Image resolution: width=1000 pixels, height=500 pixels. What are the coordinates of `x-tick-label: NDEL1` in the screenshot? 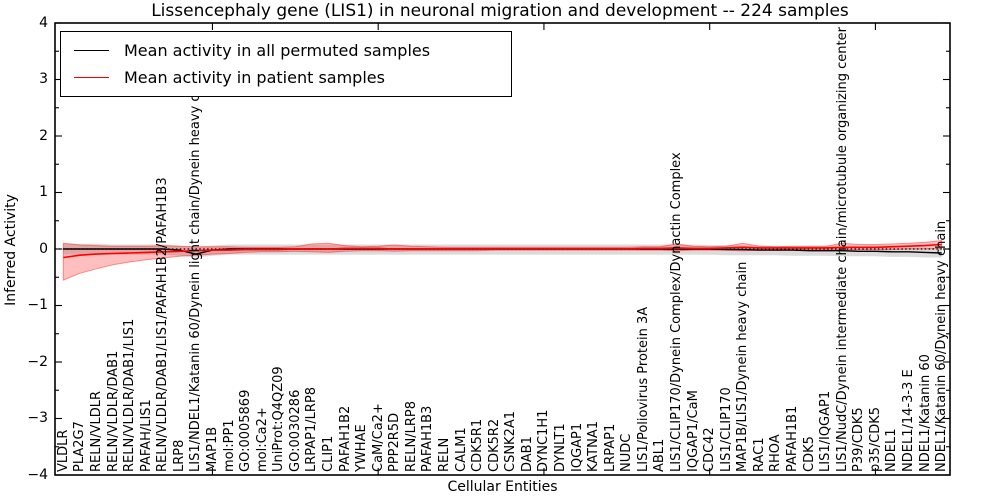 It's located at (892, 450).